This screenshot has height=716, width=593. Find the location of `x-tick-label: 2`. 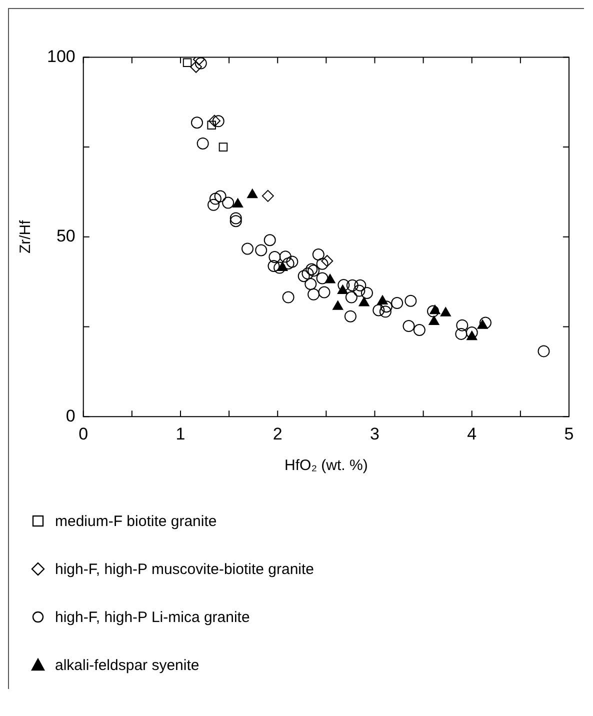

x-tick-label: 2 is located at coordinates (277, 434).